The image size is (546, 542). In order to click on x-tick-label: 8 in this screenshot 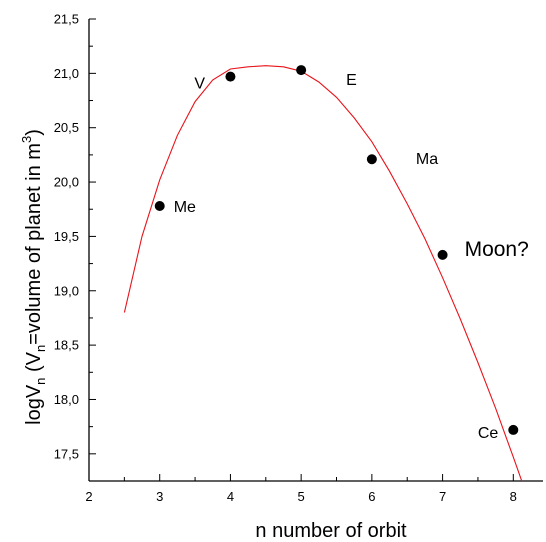, I will do `click(513, 496)`.